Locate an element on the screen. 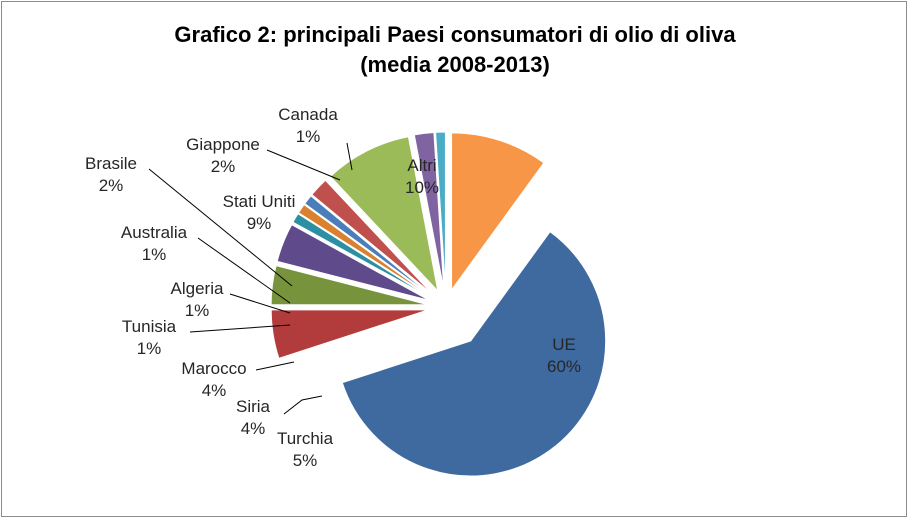  pie-slice-brasile is located at coordinates (372, 237).